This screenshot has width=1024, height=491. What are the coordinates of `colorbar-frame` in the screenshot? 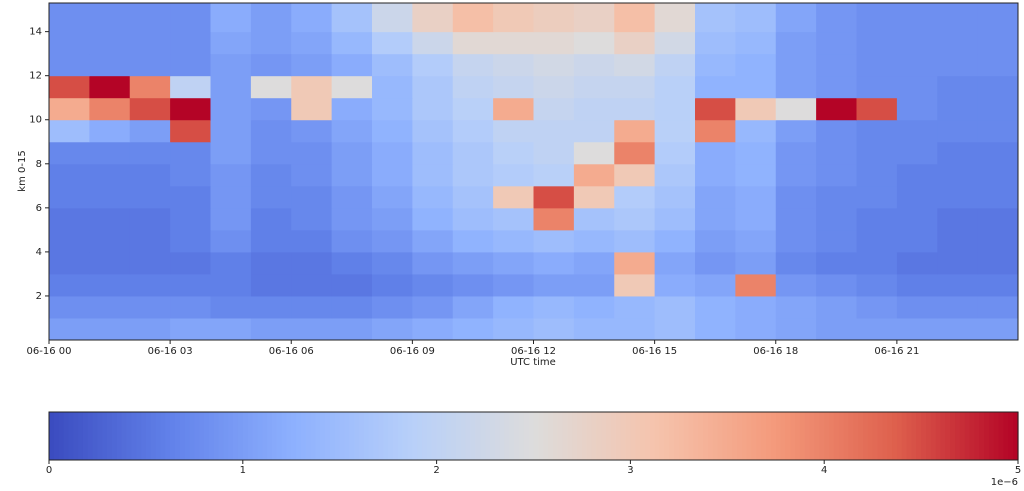 It's located at (533, 436).